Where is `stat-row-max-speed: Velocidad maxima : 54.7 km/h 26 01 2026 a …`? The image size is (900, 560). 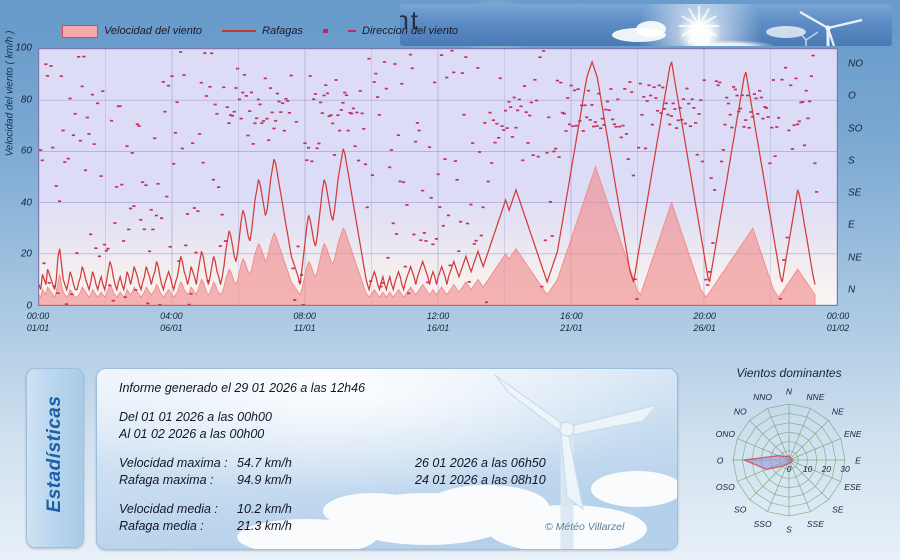
stat-row-max-speed: Velocidad maxima : 54.7 km/h 26 01 2026 a … is located at coordinates (332, 464).